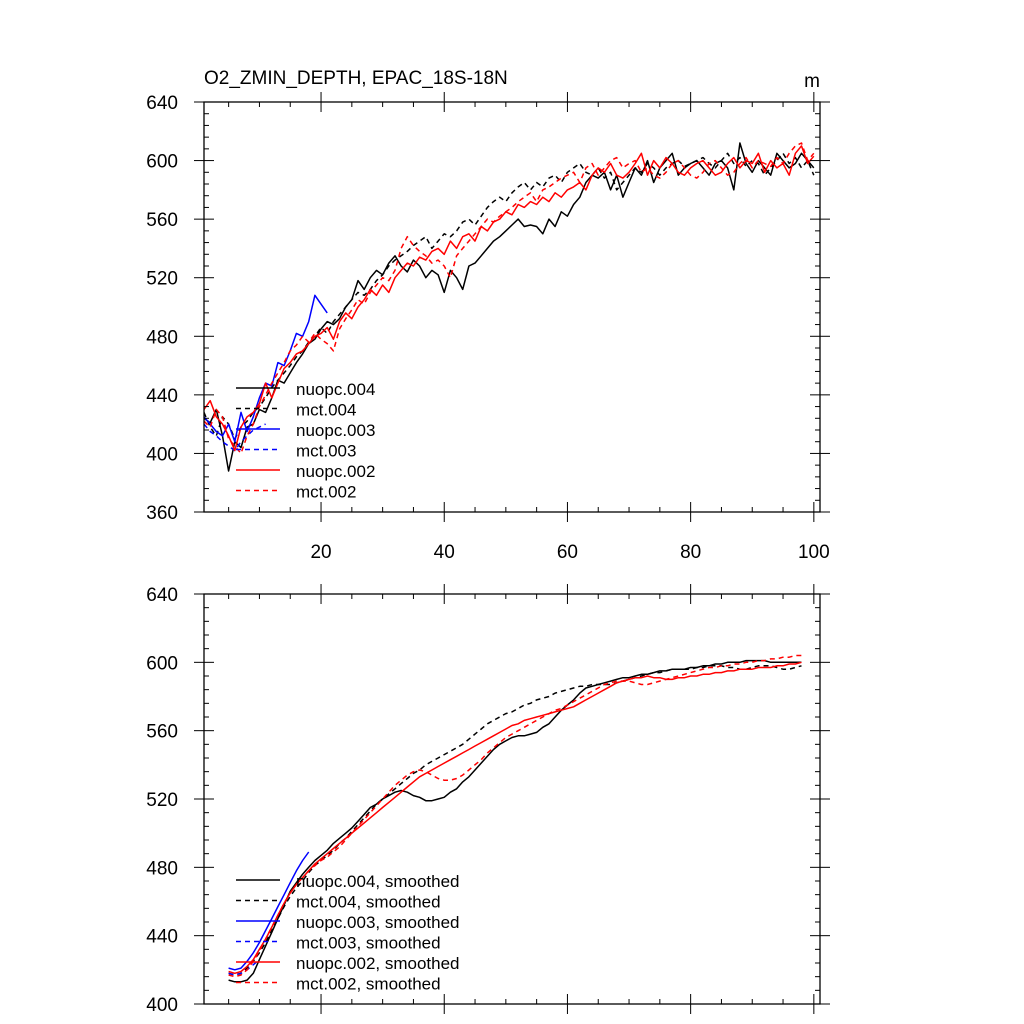  Describe the element at coordinates (378, 922) in the screenshot. I see `bottom-legend-label-2: nuopc.003, smoothed` at that location.